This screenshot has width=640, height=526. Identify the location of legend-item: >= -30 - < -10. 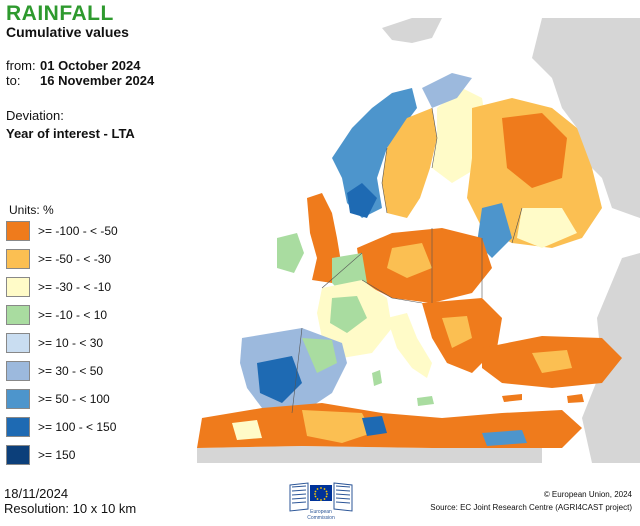
(62, 286).